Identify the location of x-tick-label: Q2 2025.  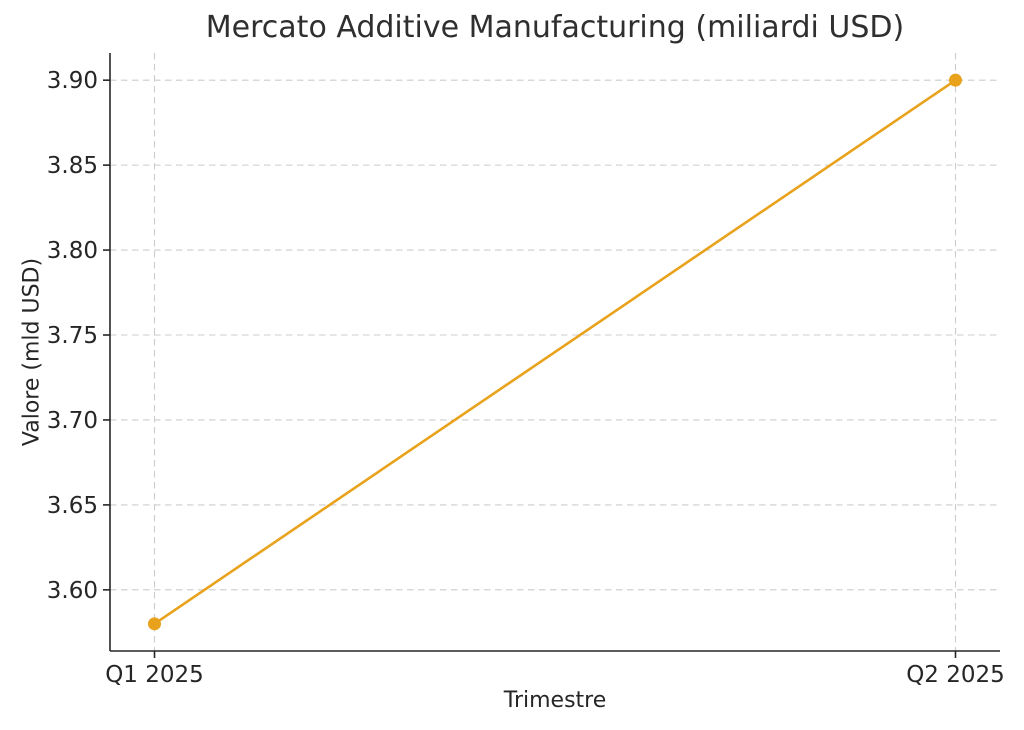
(955, 675).